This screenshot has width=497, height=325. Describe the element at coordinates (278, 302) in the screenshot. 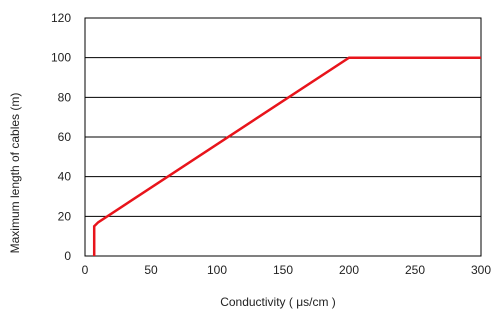

I see `x-axis-title: Conductivity ( μs/cm )` at that location.